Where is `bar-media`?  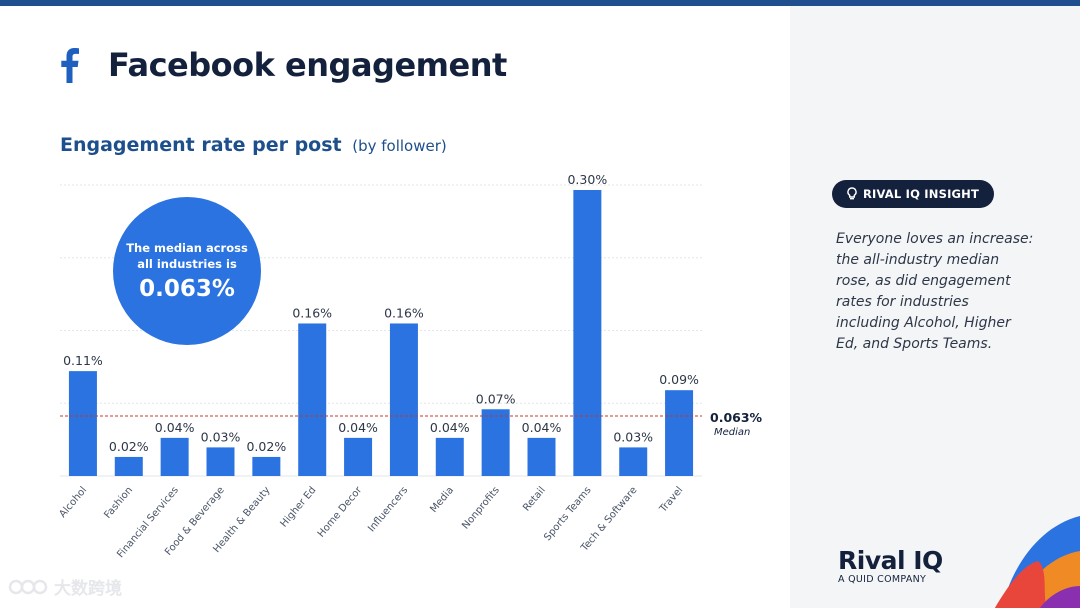 bar-media is located at coordinates (449, 456).